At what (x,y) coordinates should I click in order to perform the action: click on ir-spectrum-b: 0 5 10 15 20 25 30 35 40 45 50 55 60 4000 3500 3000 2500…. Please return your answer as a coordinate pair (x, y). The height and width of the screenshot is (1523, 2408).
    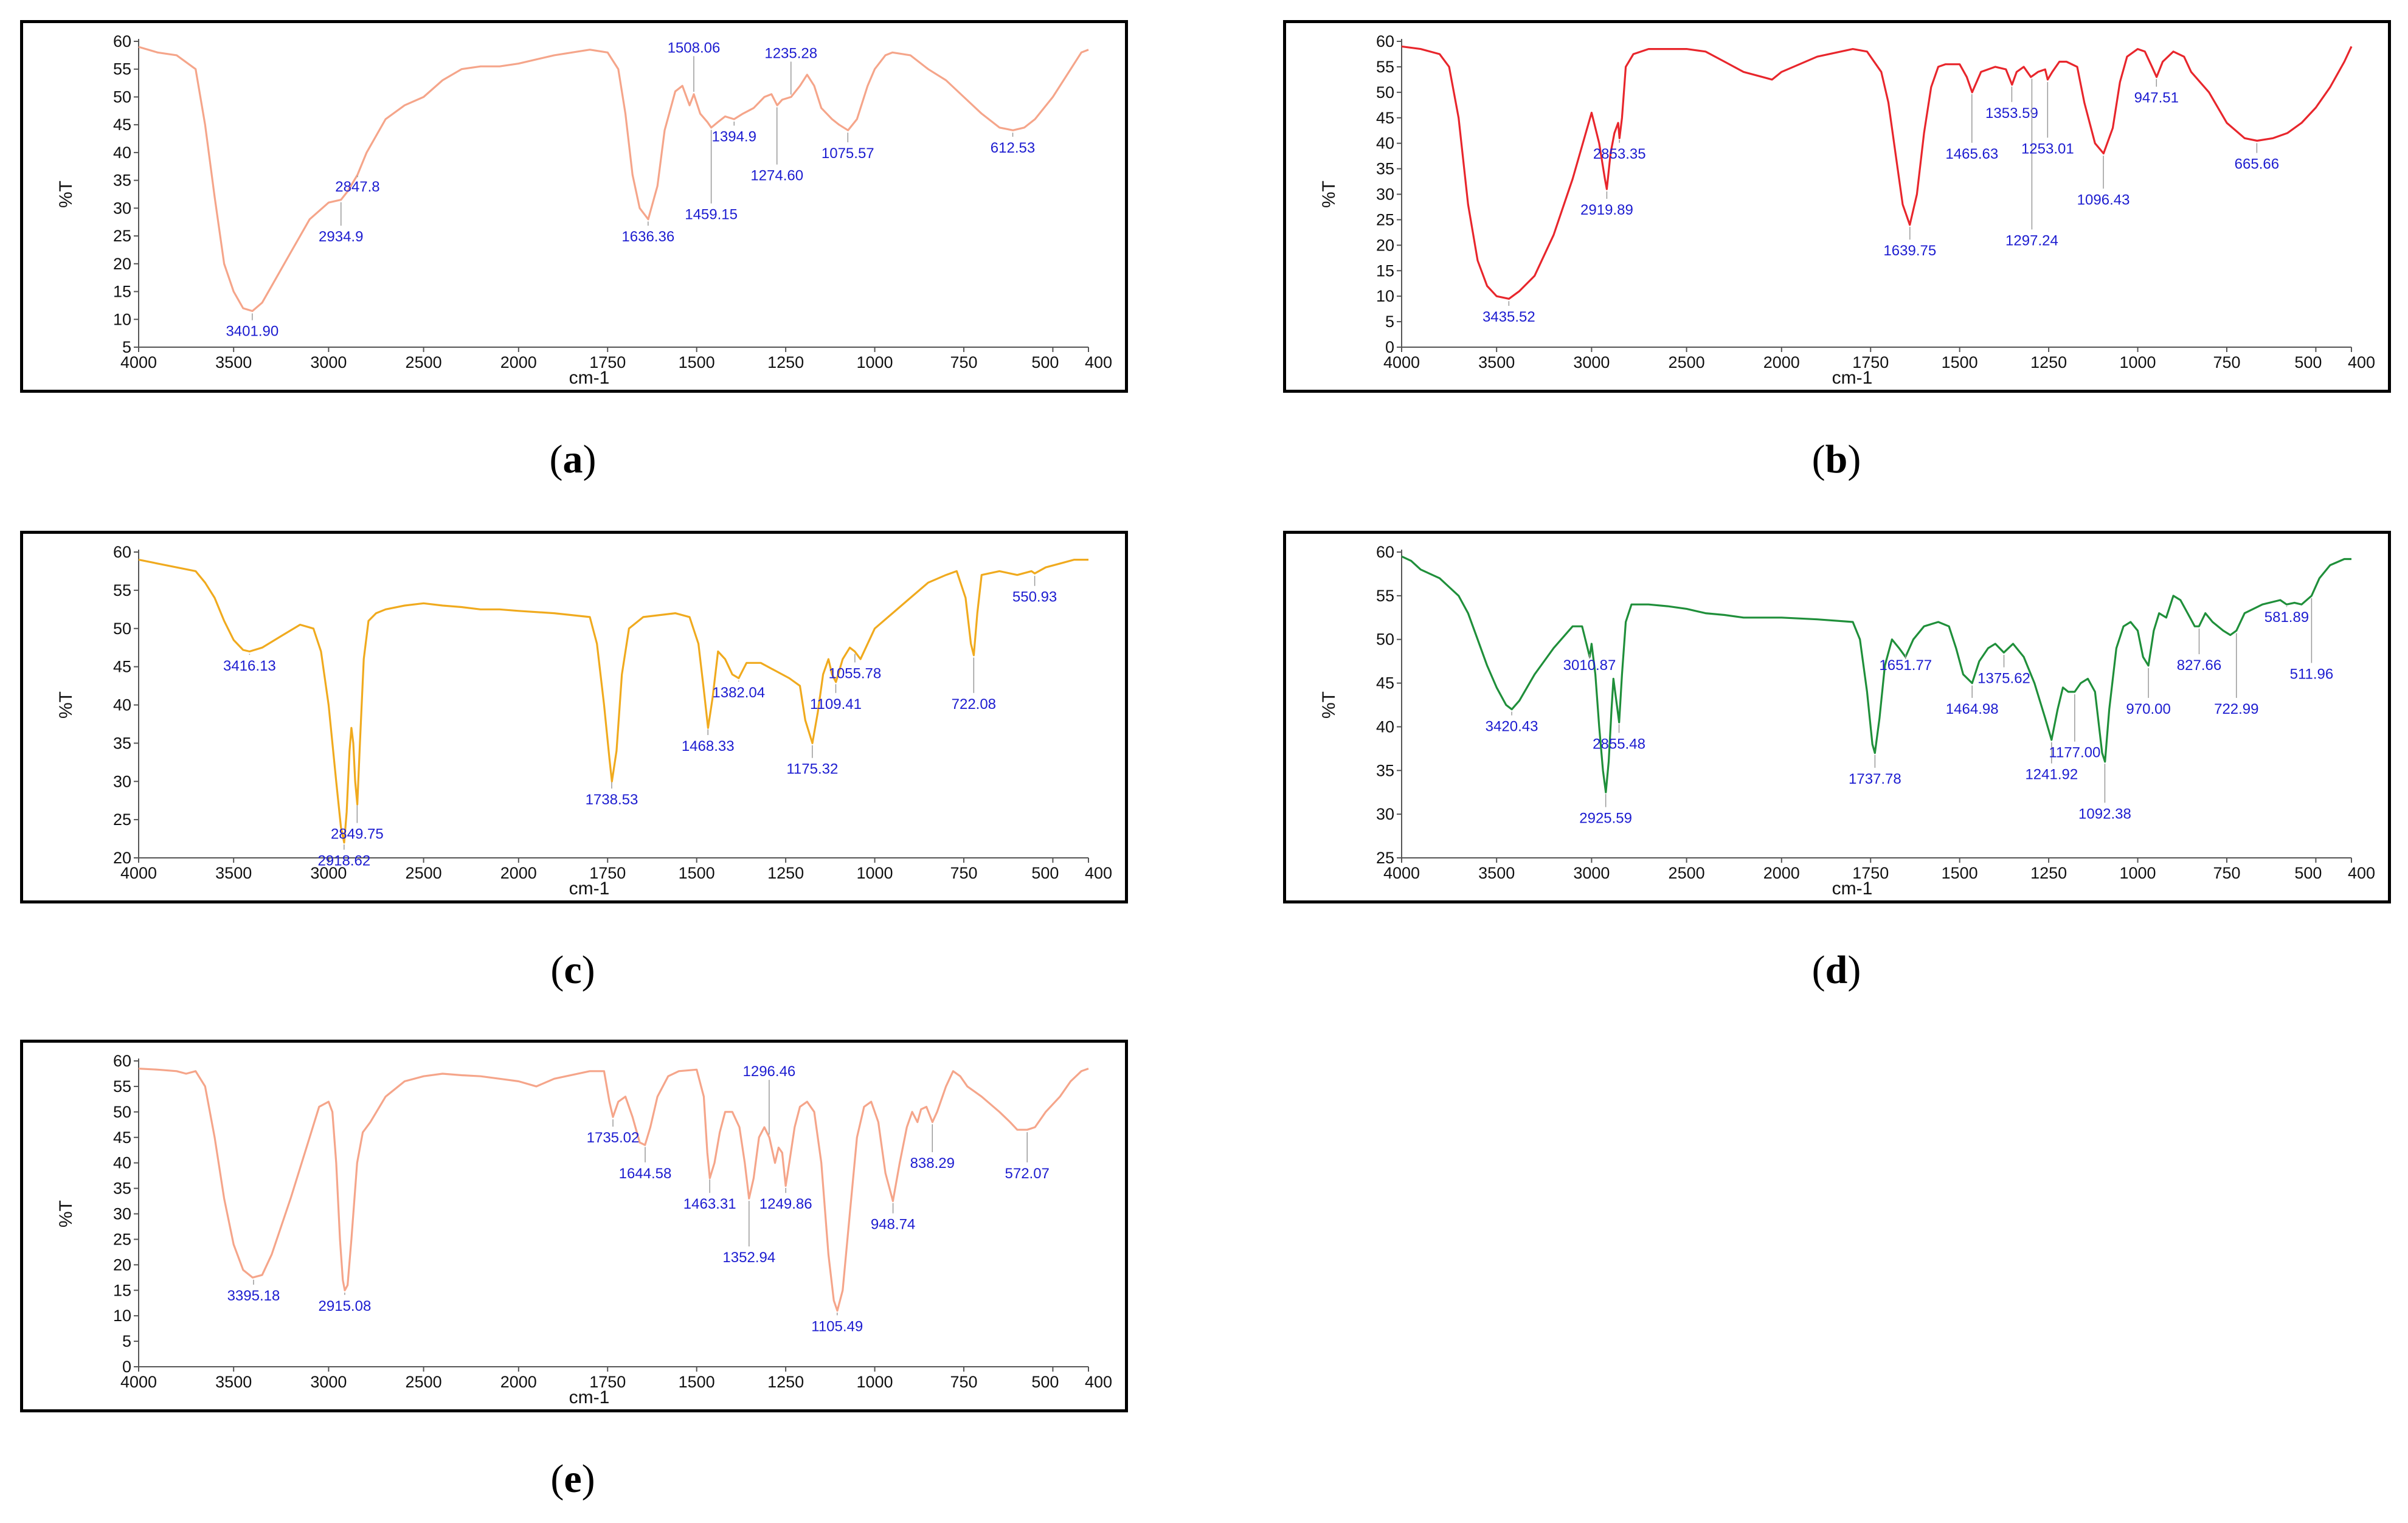
    Looking at the image, I should click on (1847, 210).